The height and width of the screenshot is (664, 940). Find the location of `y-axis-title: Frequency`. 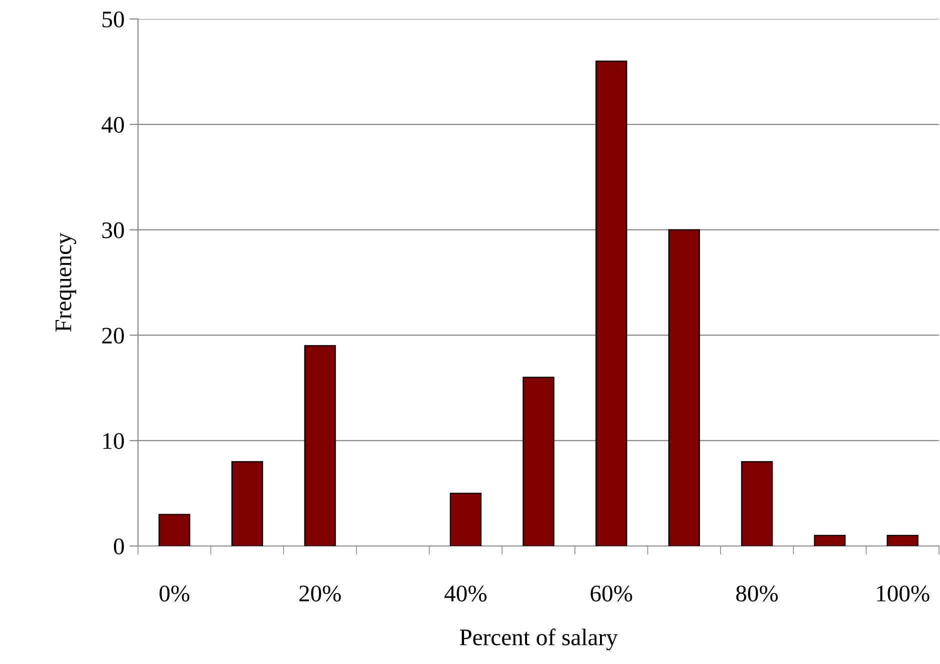

y-axis-title: Frequency is located at coordinates (66, 282).